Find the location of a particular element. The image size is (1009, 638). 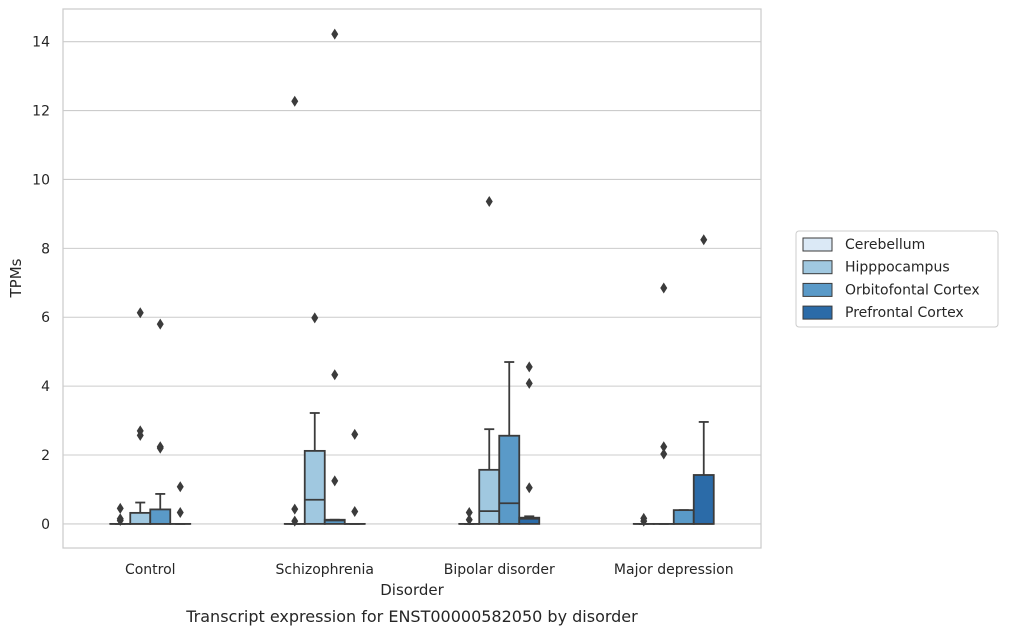

y-tick-label: 12 is located at coordinates (41, 112).